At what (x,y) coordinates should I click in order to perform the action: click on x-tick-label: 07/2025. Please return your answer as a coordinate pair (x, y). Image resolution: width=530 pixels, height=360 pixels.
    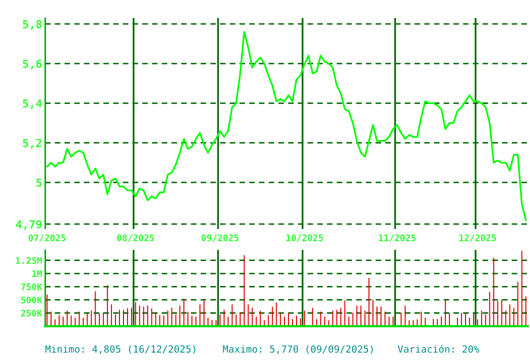
    Looking at the image, I should click on (47, 238).